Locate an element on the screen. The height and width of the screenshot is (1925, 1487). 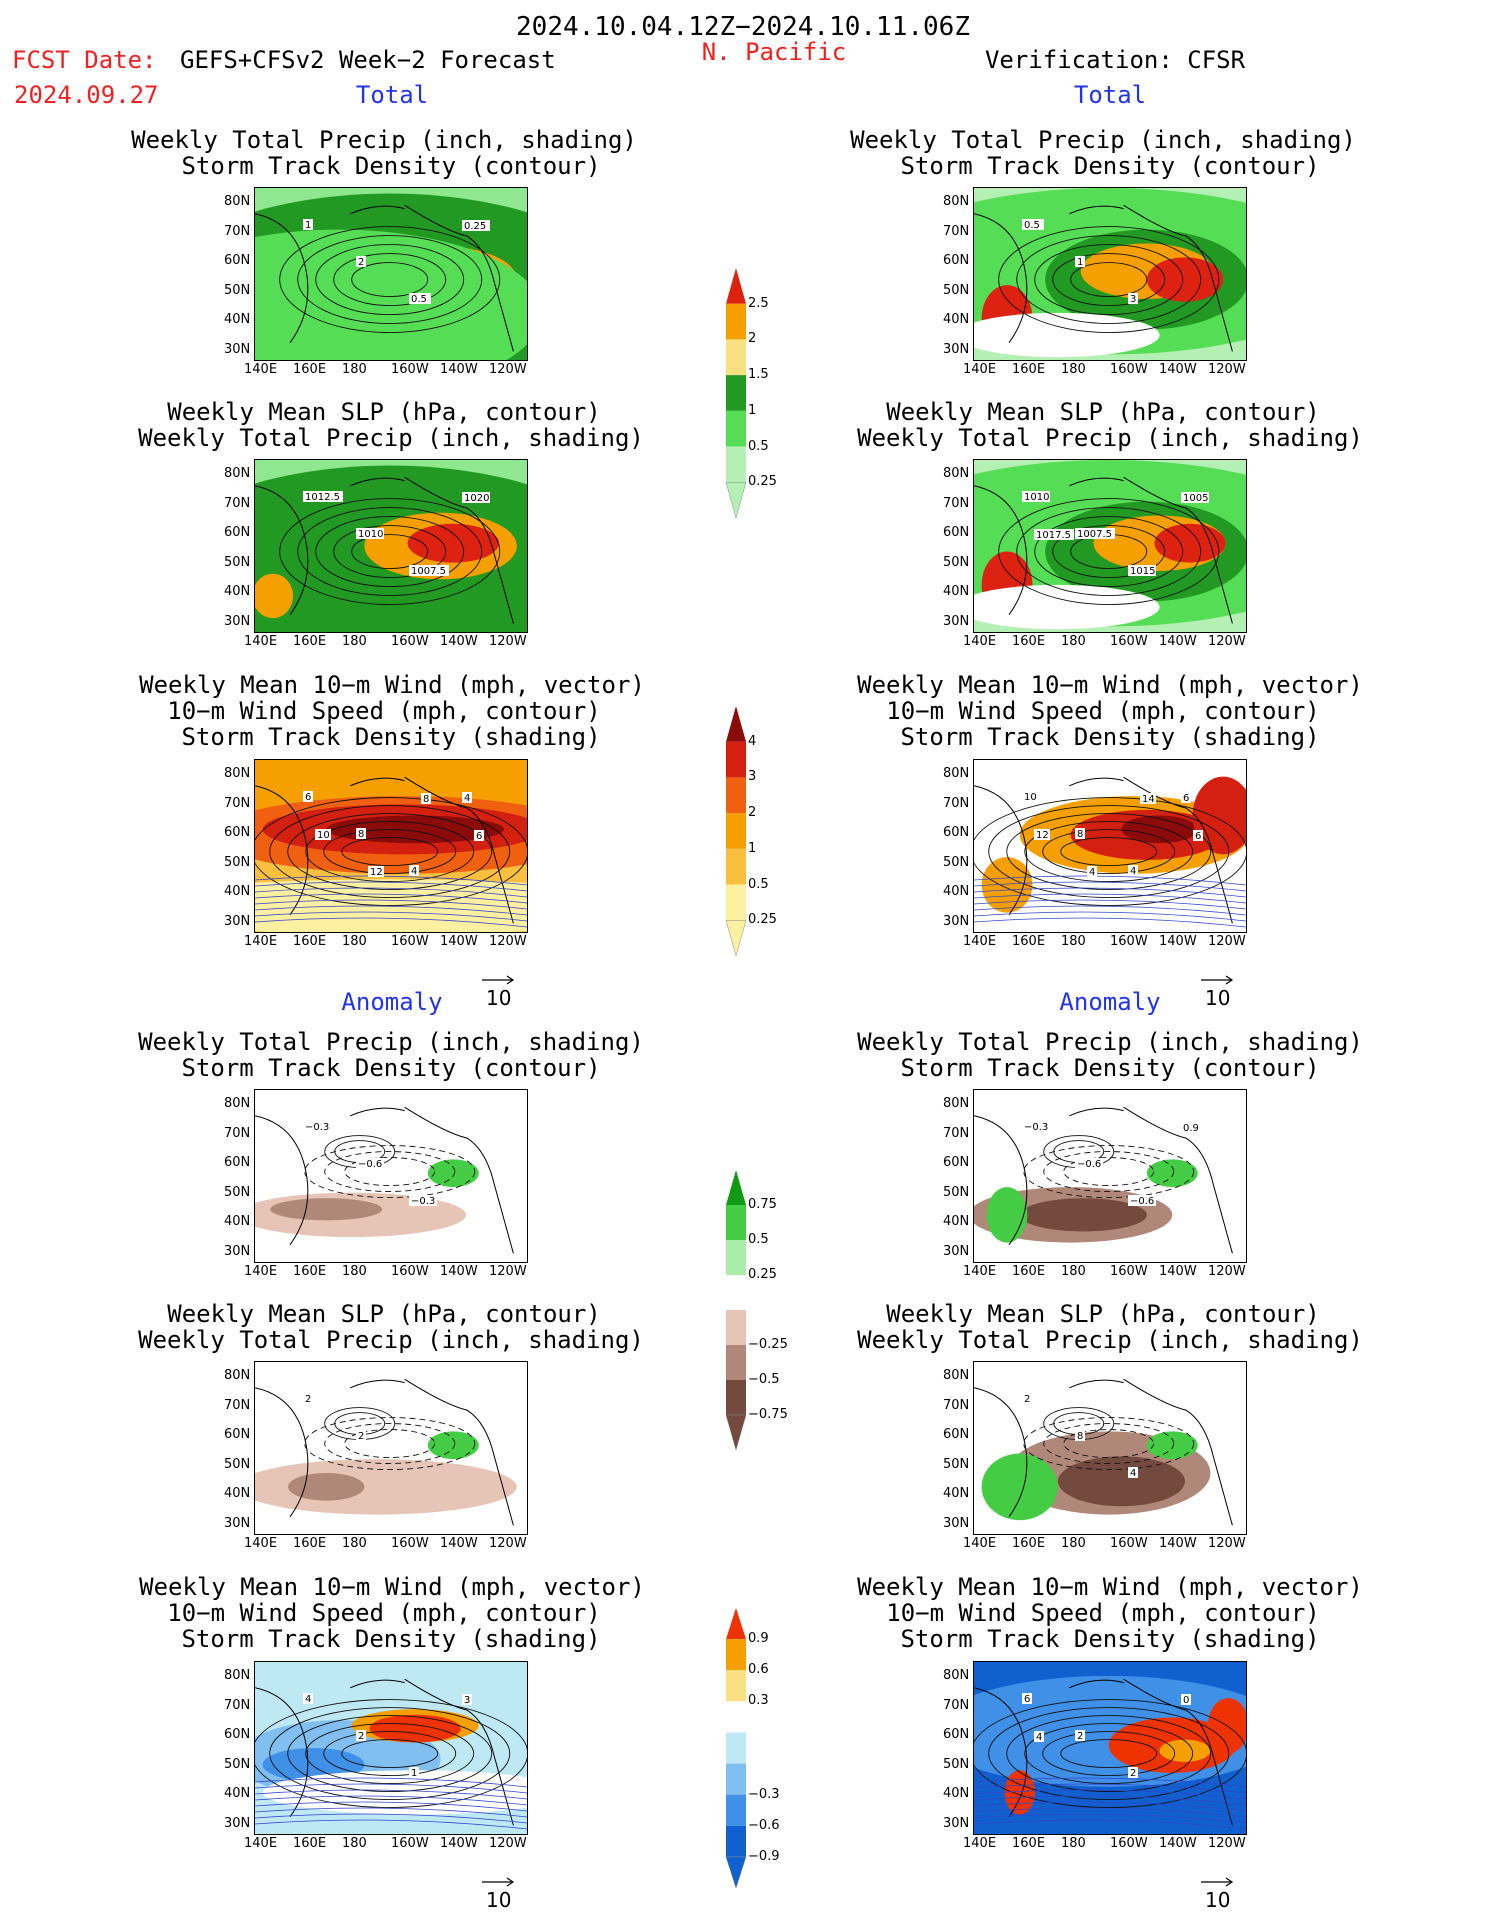
colorbar-label: −0.75 is located at coordinates (768, 1414).